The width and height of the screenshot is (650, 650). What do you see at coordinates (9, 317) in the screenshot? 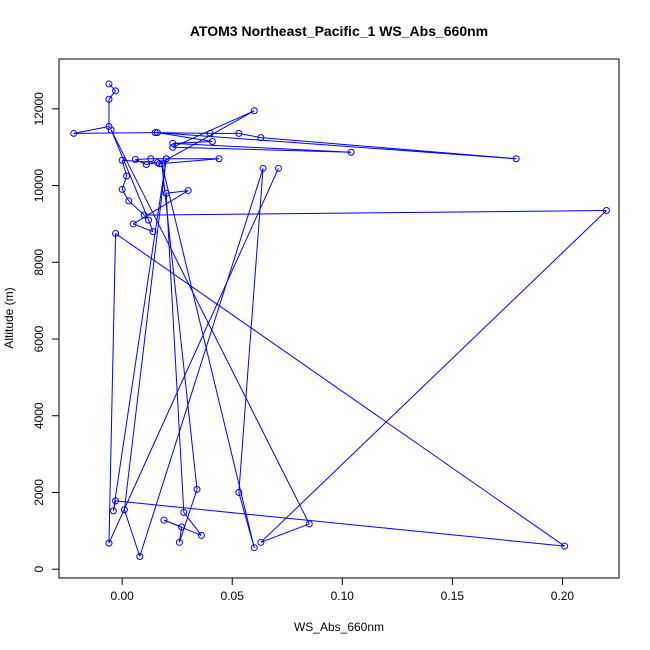
I see `y-axis-label: Altitude (m)` at bounding box center [9, 317].